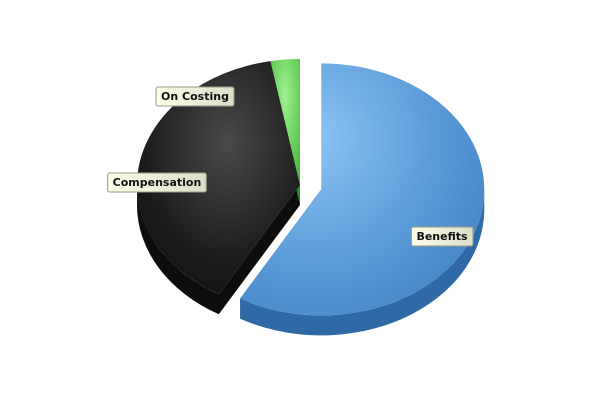 The image size is (600, 400). I want to click on slice-label-benefits: Benefits, so click(442, 236).